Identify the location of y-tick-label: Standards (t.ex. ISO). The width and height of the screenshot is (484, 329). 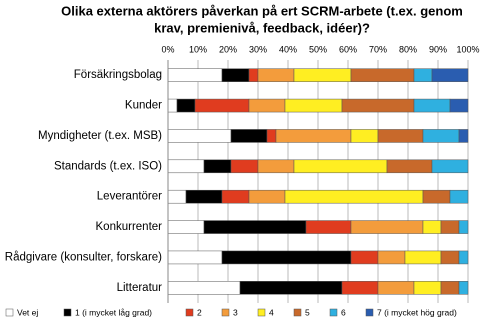
(108, 166).